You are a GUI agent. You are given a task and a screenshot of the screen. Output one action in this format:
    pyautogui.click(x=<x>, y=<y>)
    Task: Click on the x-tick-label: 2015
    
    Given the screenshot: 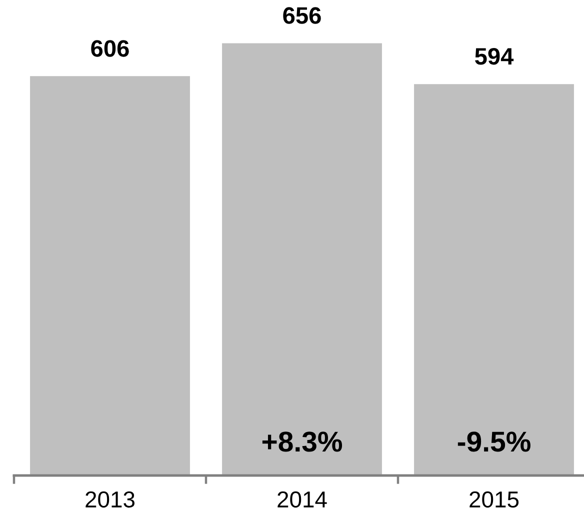 What is the action you would take?
    pyautogui.click(x=494, y=499)
    